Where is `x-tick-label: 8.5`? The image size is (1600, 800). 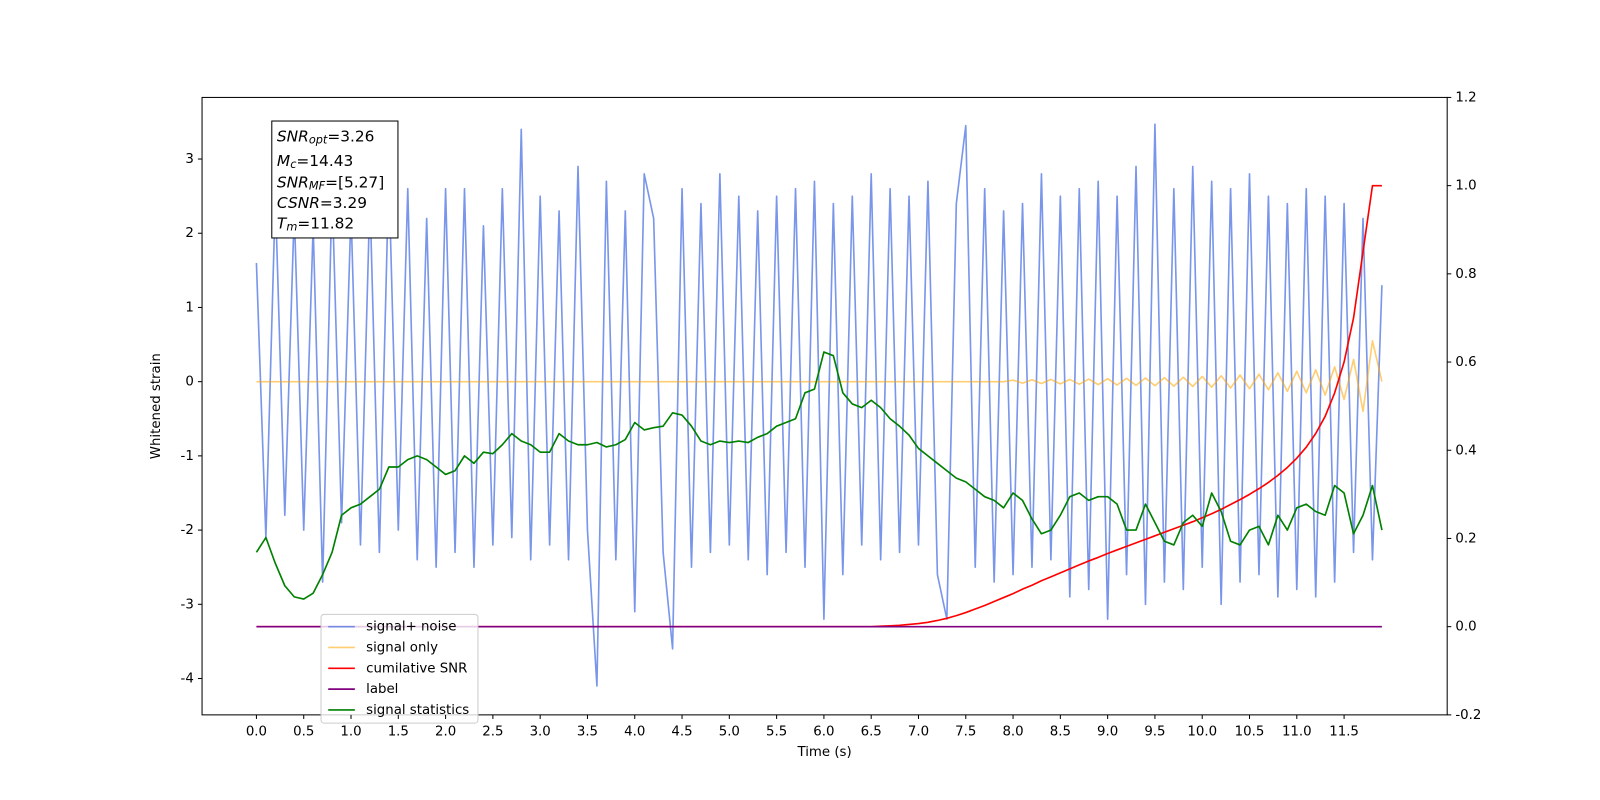
x-tick-label: 8.5 is located at coordinates (1060, 731).